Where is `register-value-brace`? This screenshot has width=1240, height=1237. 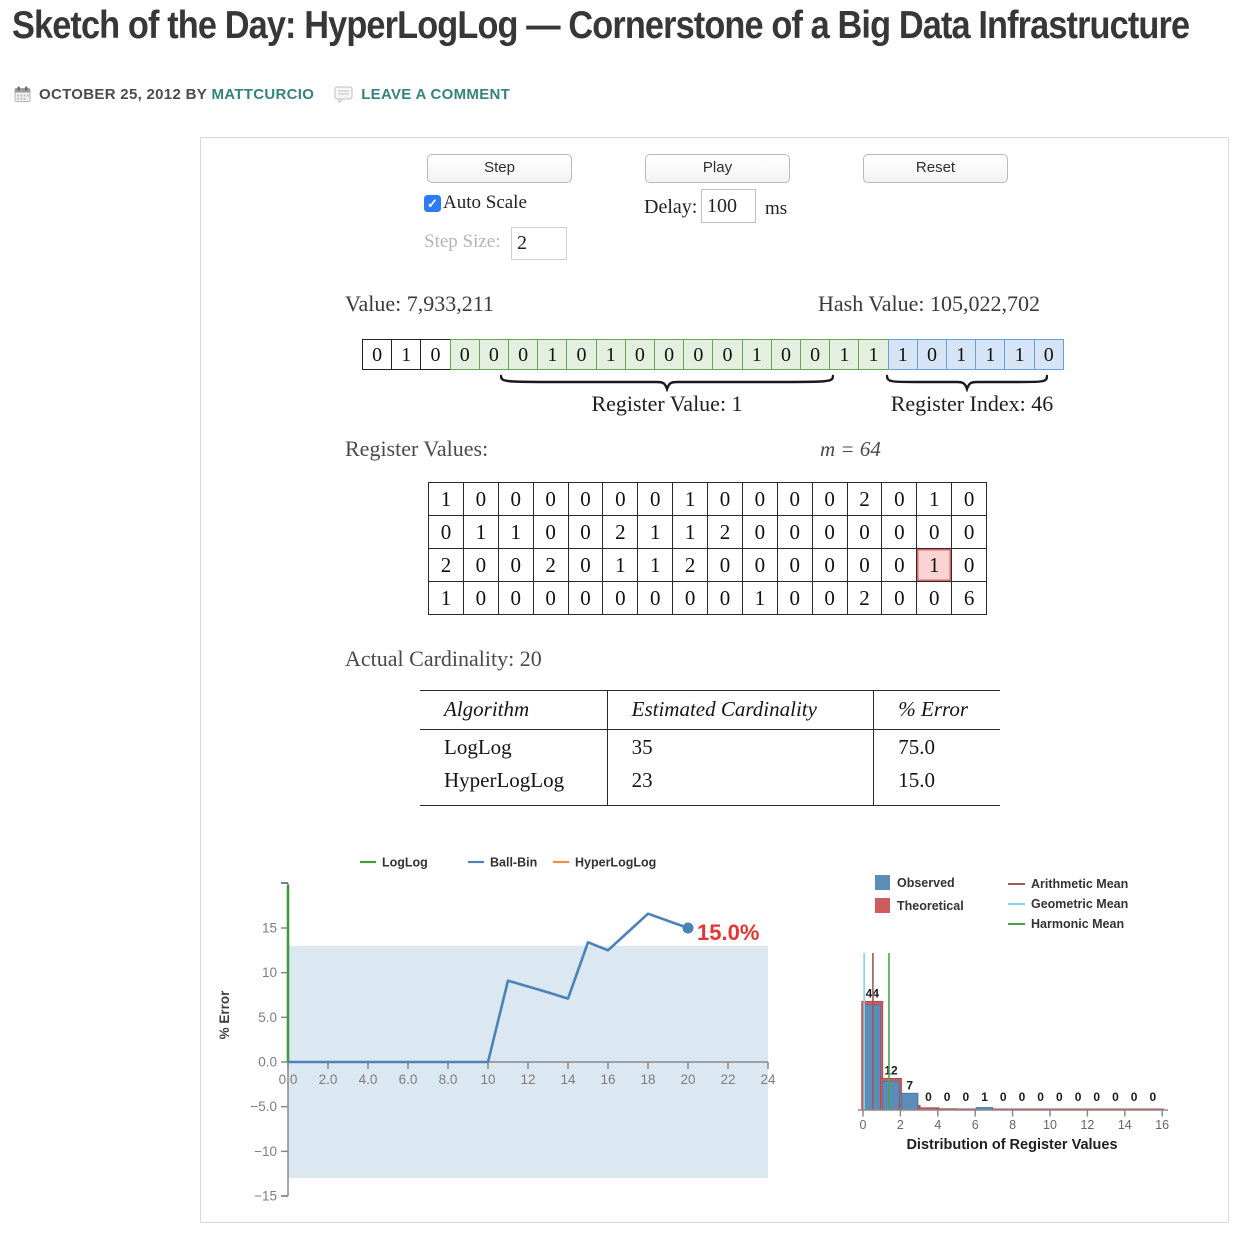 register-value-brace is located at coordinates (667, 383).